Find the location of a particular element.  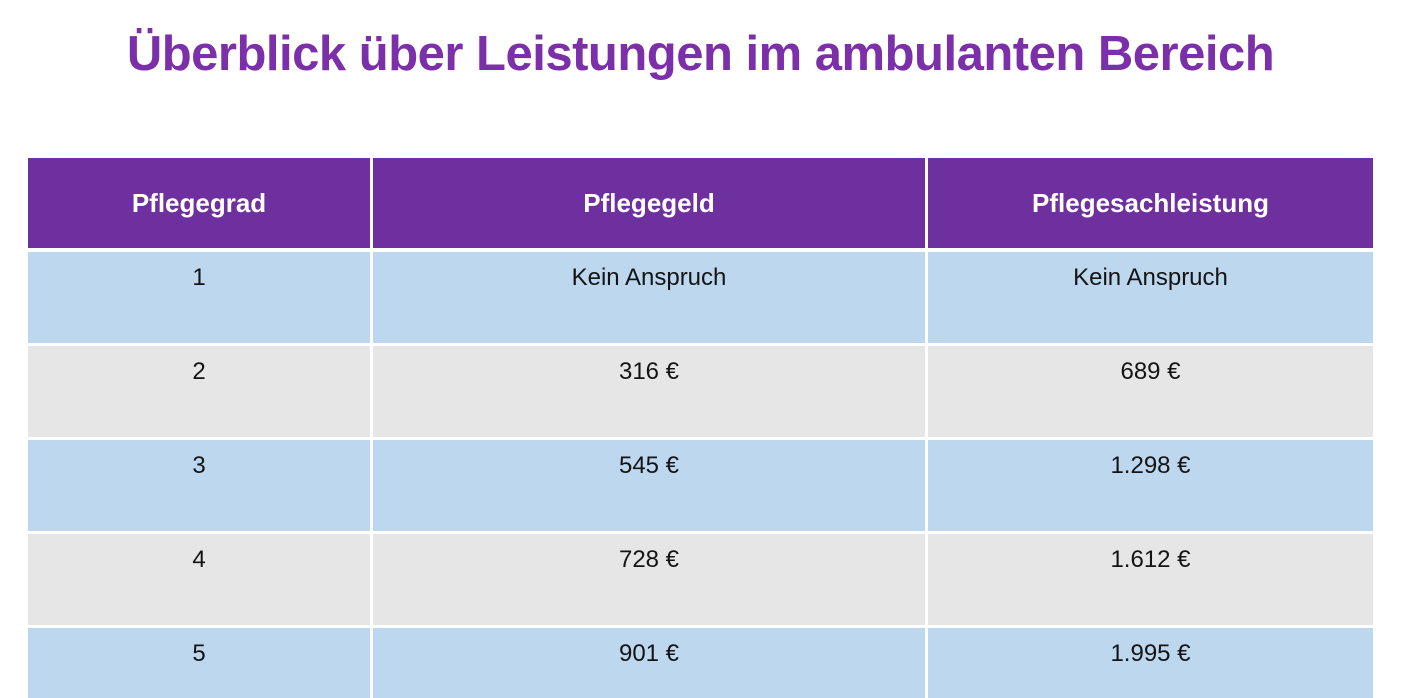

column-header-pflegesachleistung: Pflegesachleistung is located at coordinates (1150, 203).